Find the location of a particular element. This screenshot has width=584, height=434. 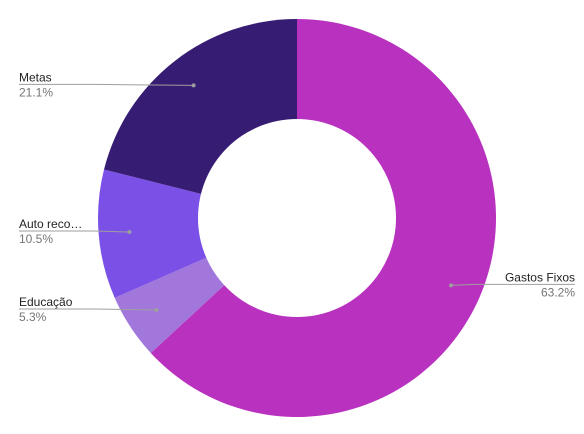

slice-percent-gastos-fixos: 63.2% is located at coordinates (558, 292).